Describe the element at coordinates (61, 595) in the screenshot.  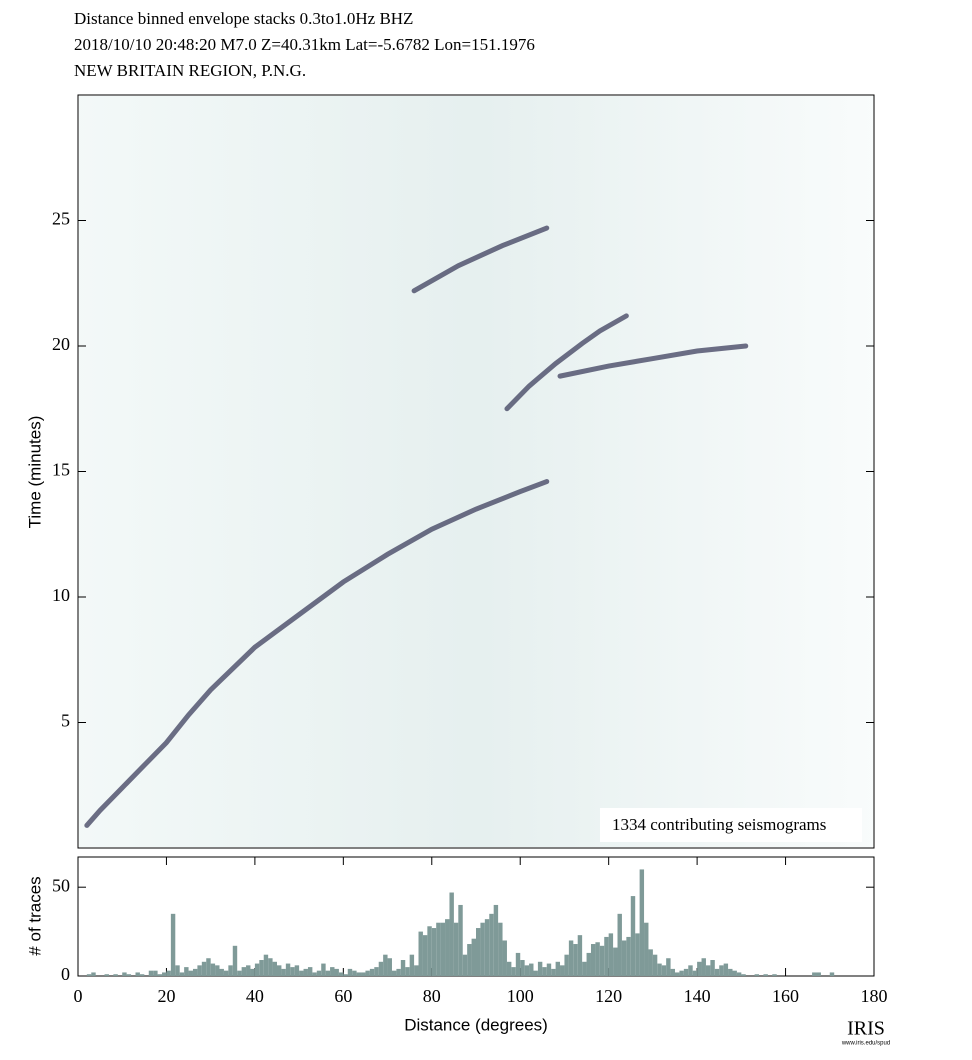
I see `y-tick-label: 10` at that location.